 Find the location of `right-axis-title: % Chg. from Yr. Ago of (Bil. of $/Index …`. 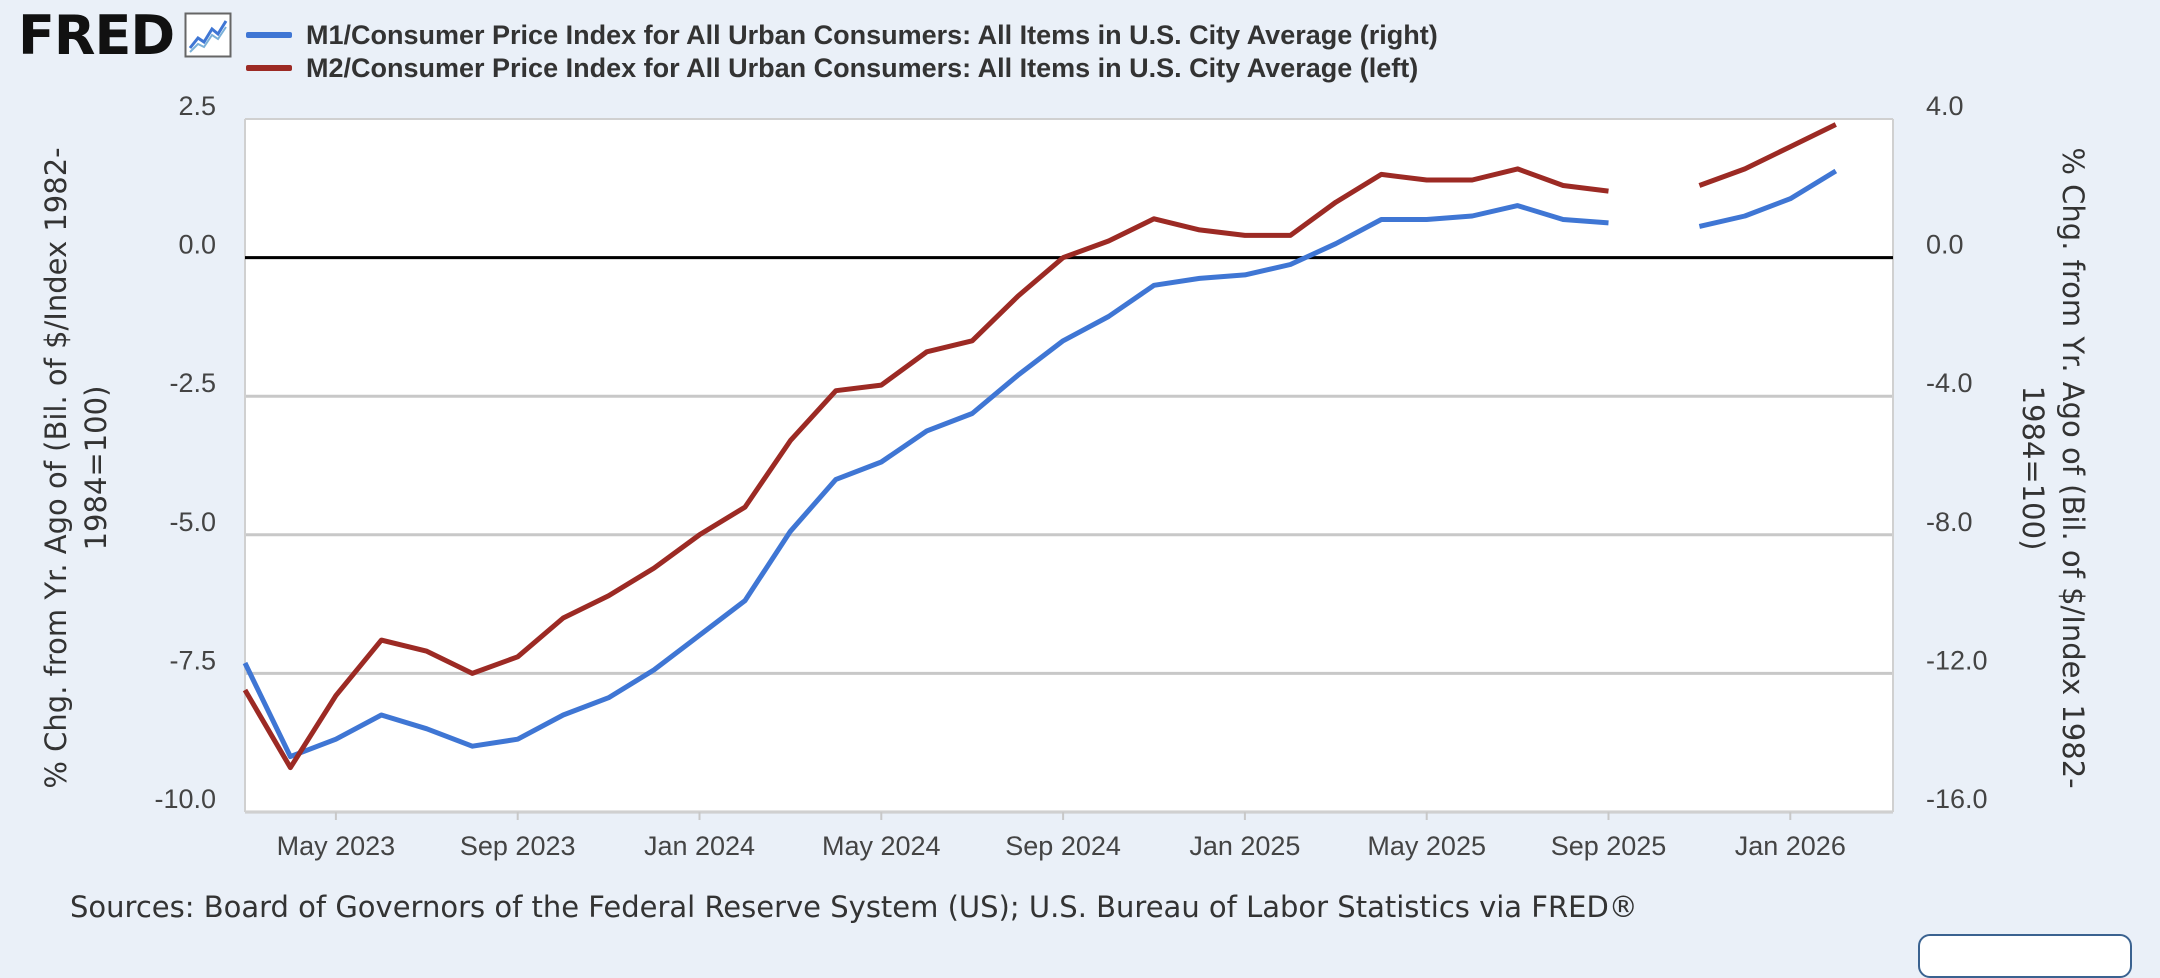

right-axis-title: % Chg. from Yr. Ago of (Bil. of $/Index … is located at coordinates (2053, 467).